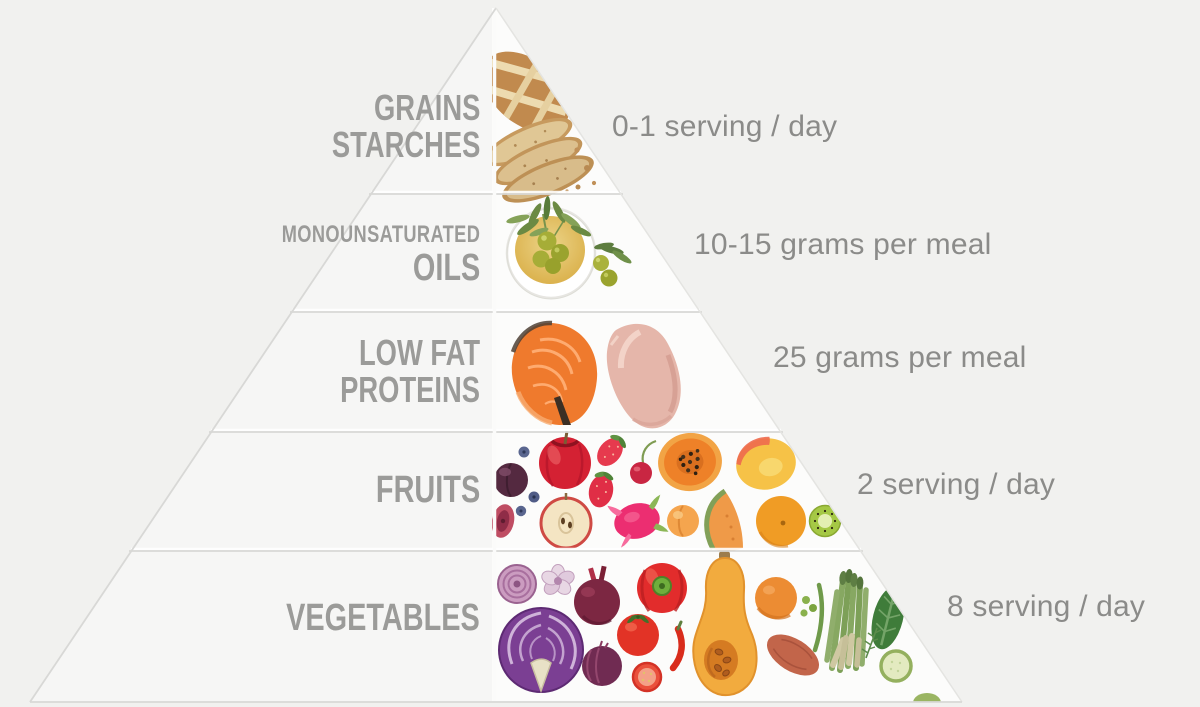 The height and width of the screenshot is (707, 1200). Describe the element at coordinates (846, 621) in the screenshot. I see `asparagus-image` at that location.